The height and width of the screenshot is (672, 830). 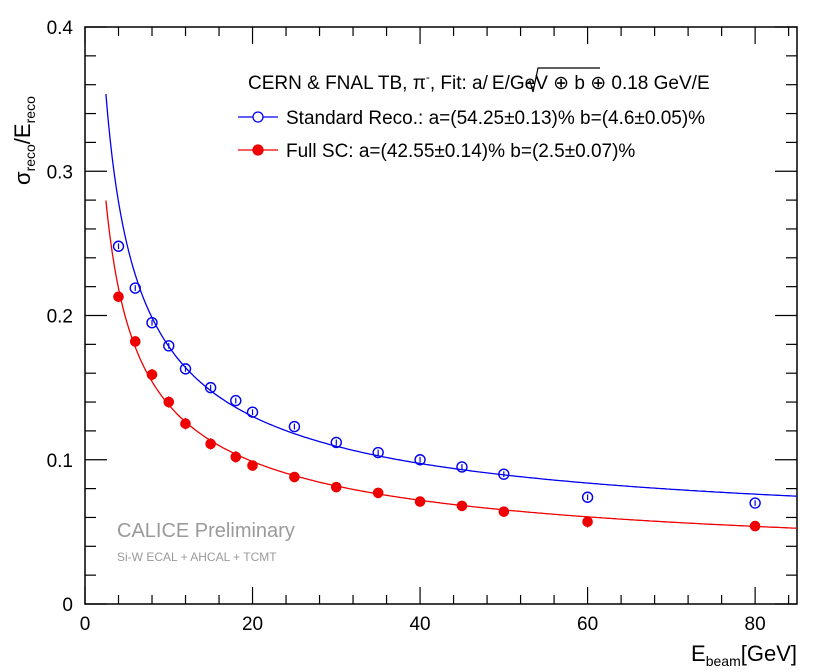 I want to click on y-tick-label: 0.2, so click(x=60, y=317).